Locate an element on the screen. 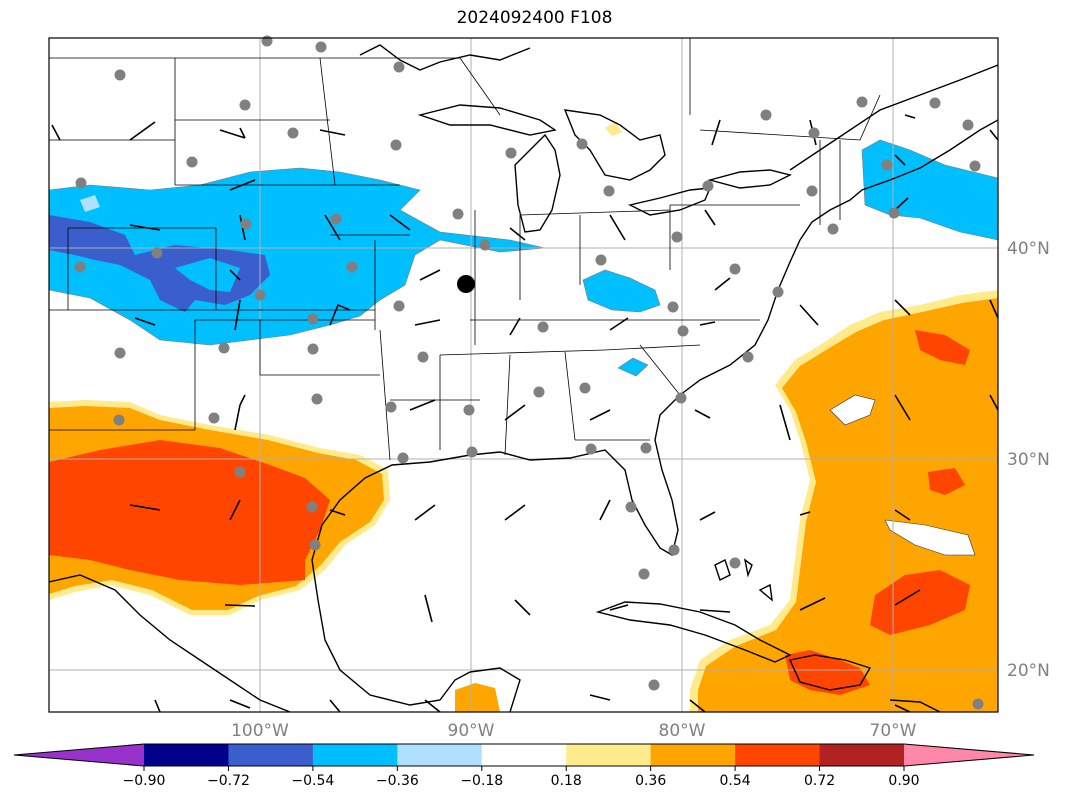 Image resolution: width=1069 pixels, height=805 pixels. colorbar-extend-high is located at coordinates (969, 755).